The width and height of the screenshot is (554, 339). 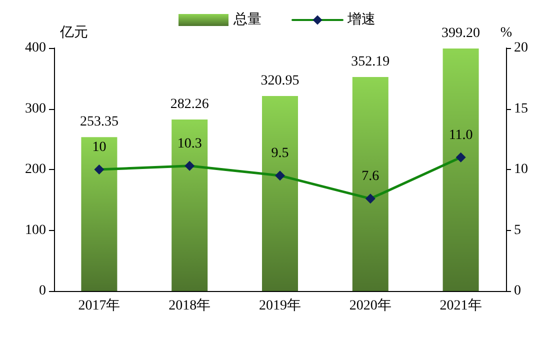 I want to click on data-label: 10, so click(x=99, y=147).